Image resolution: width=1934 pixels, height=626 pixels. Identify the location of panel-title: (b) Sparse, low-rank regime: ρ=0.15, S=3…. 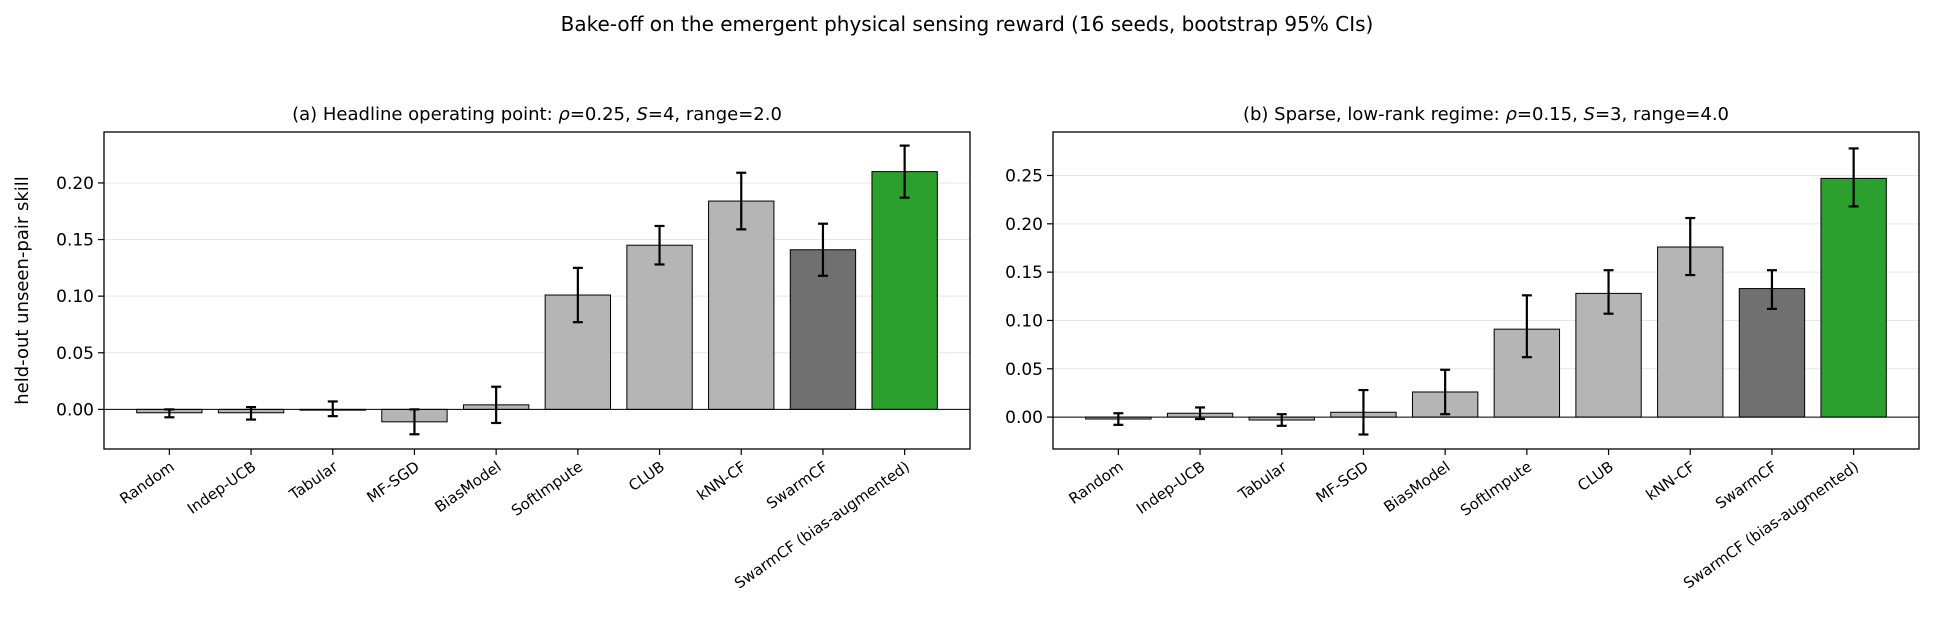
(1486, 114).